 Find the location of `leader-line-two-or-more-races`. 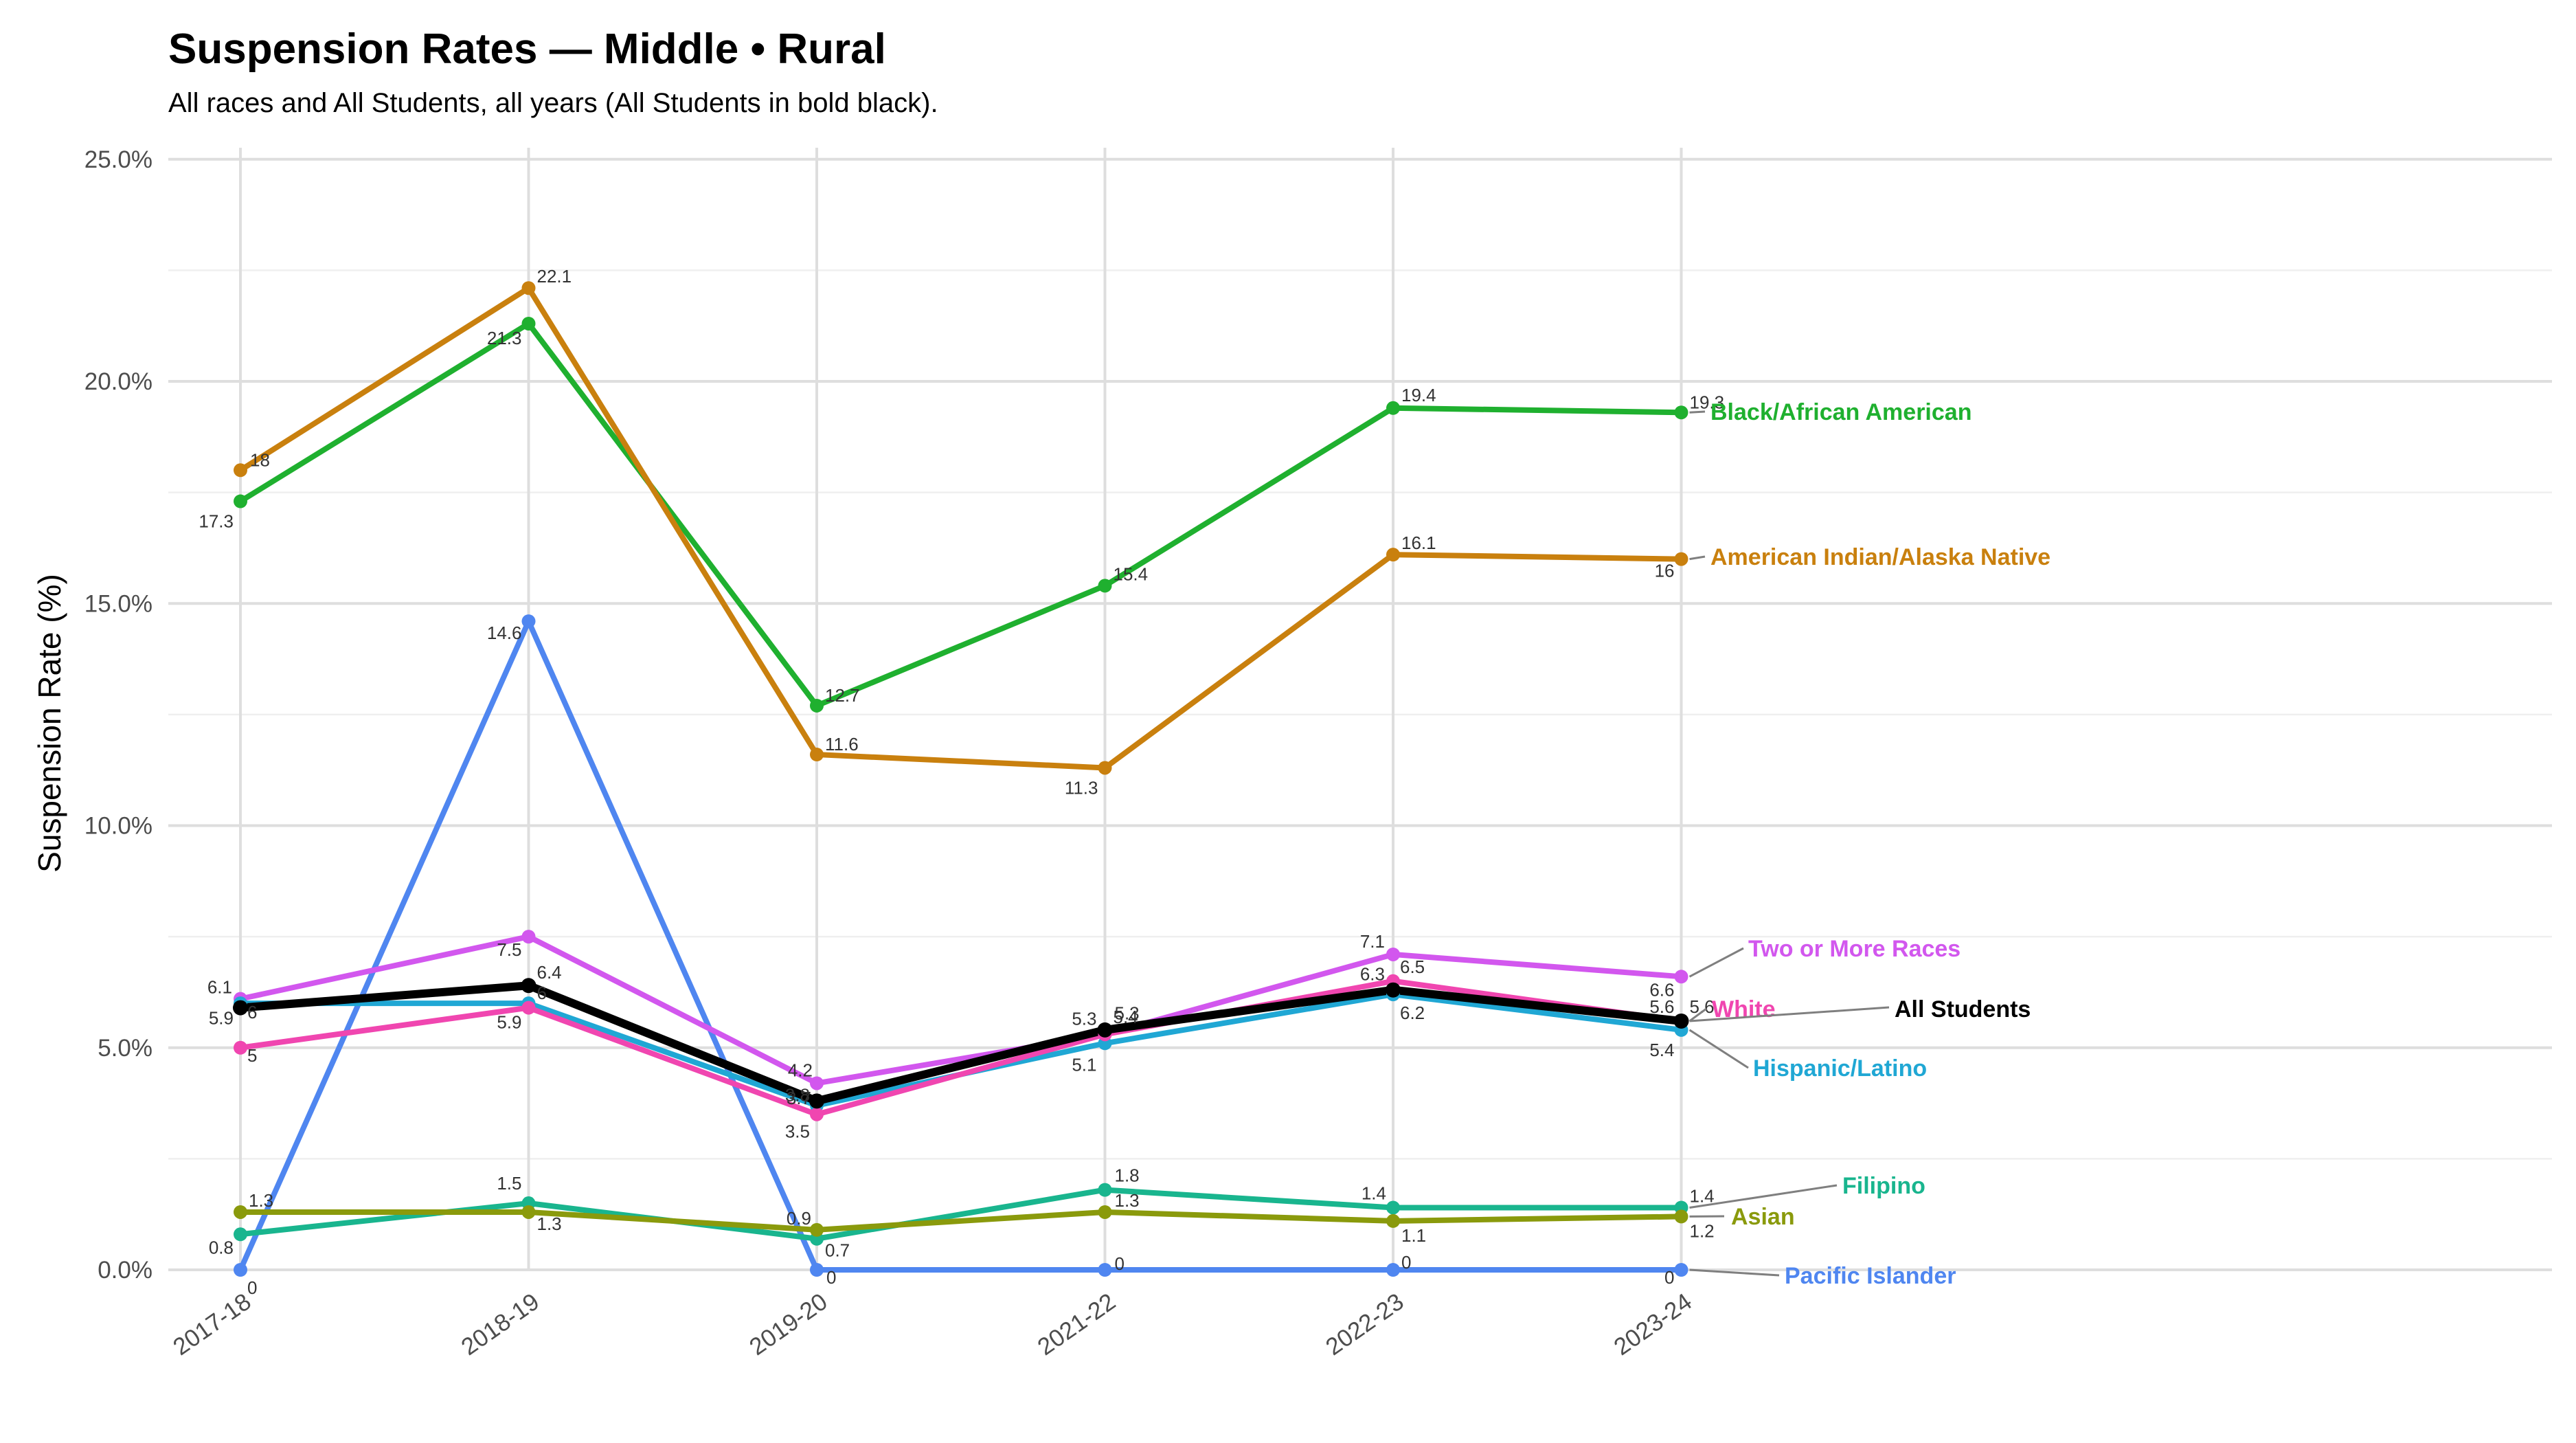

leader-line-two-or-more-races is located at coordinates (1716, 963).